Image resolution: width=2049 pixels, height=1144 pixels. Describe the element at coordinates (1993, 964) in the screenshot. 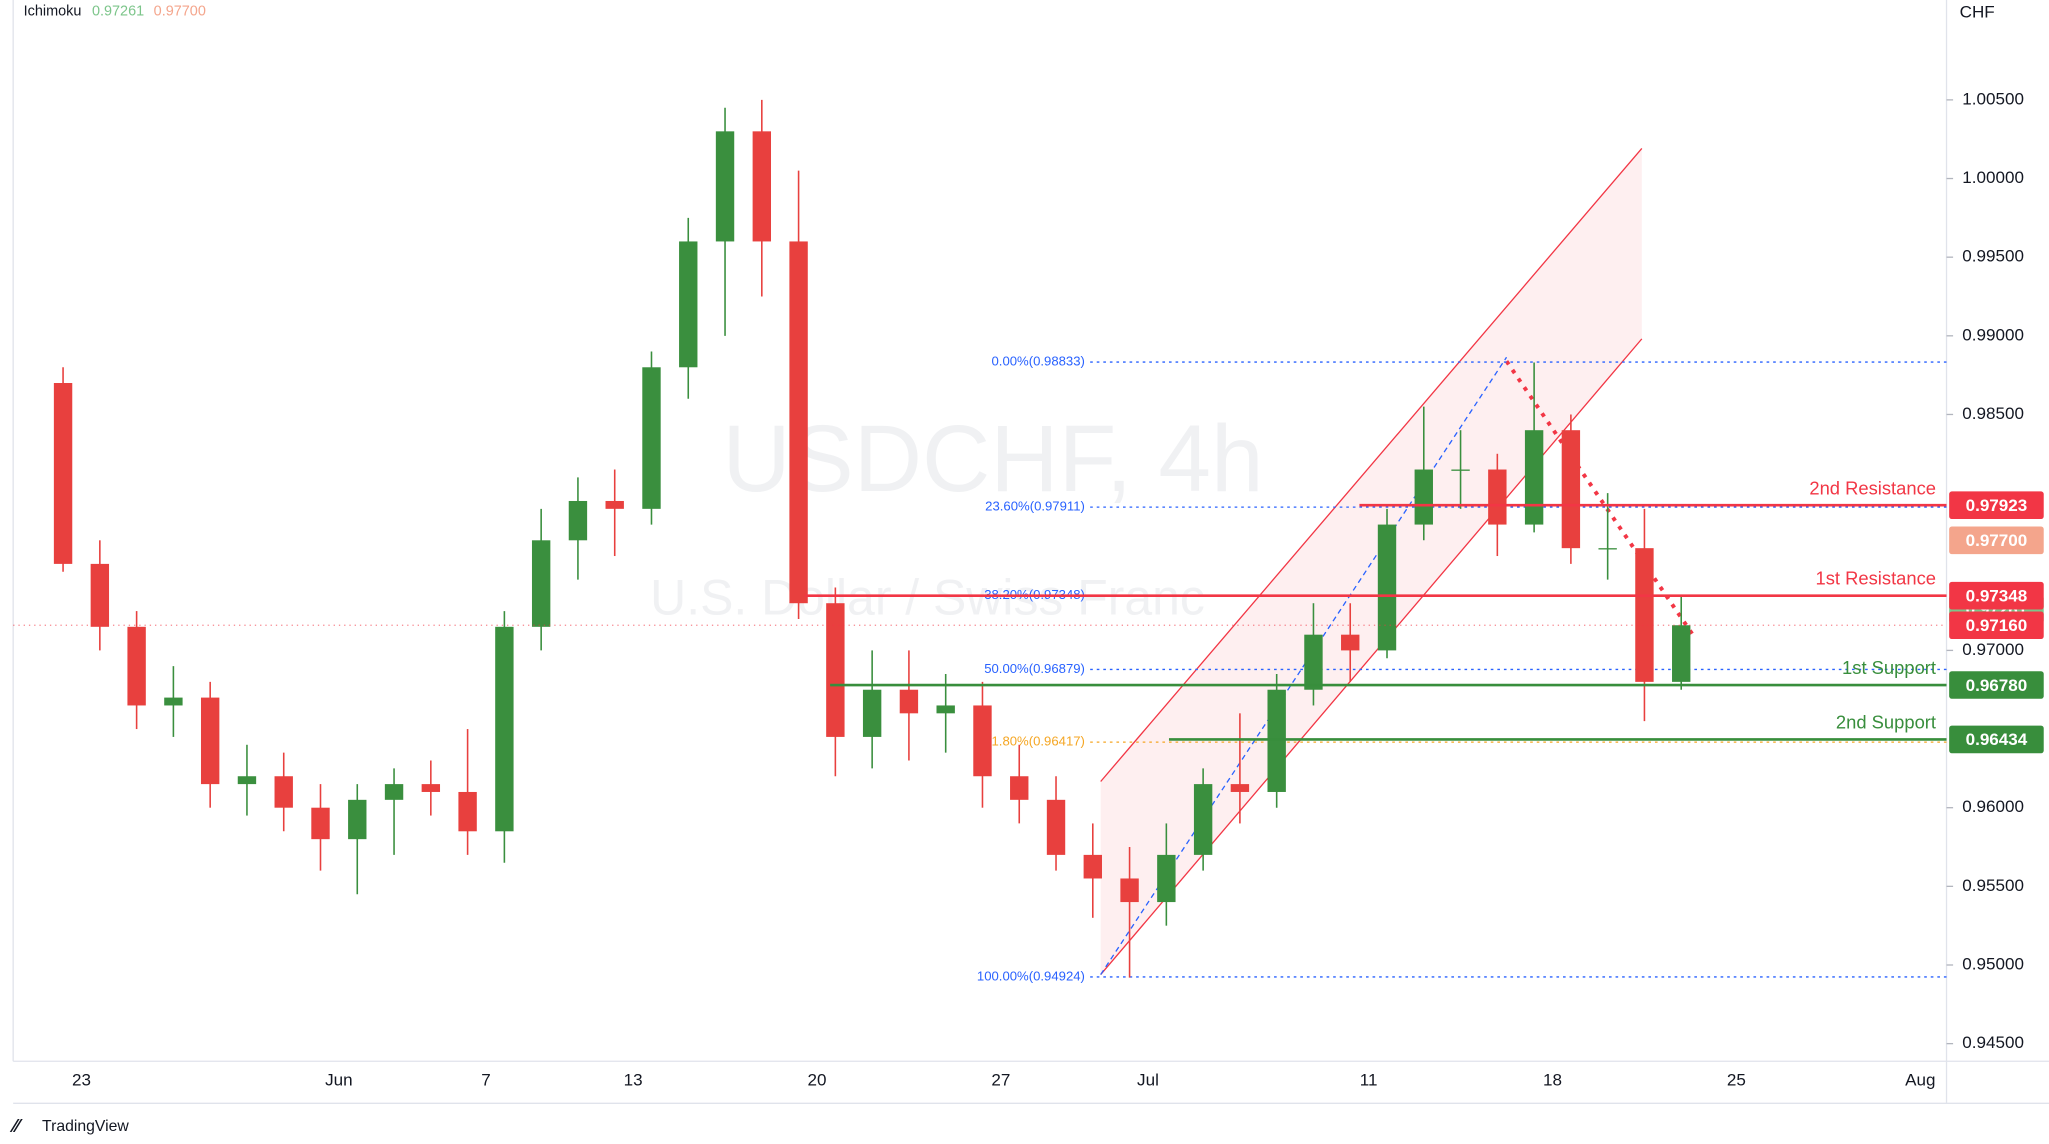

I see `y-tick-label: 0.95000` at that location.